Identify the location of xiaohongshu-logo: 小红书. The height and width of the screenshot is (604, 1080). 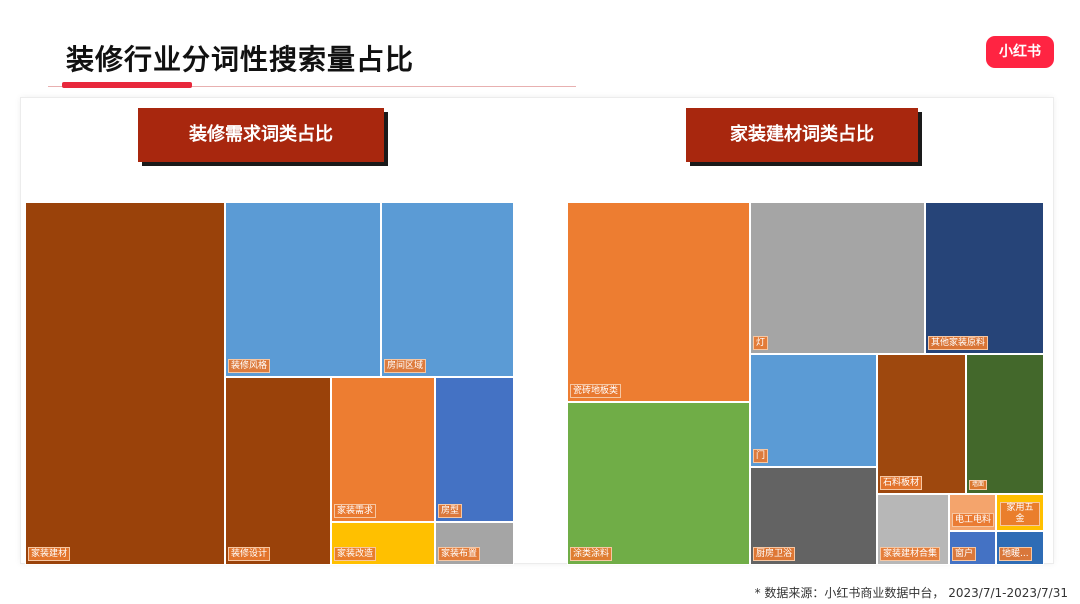
(1020, 52).